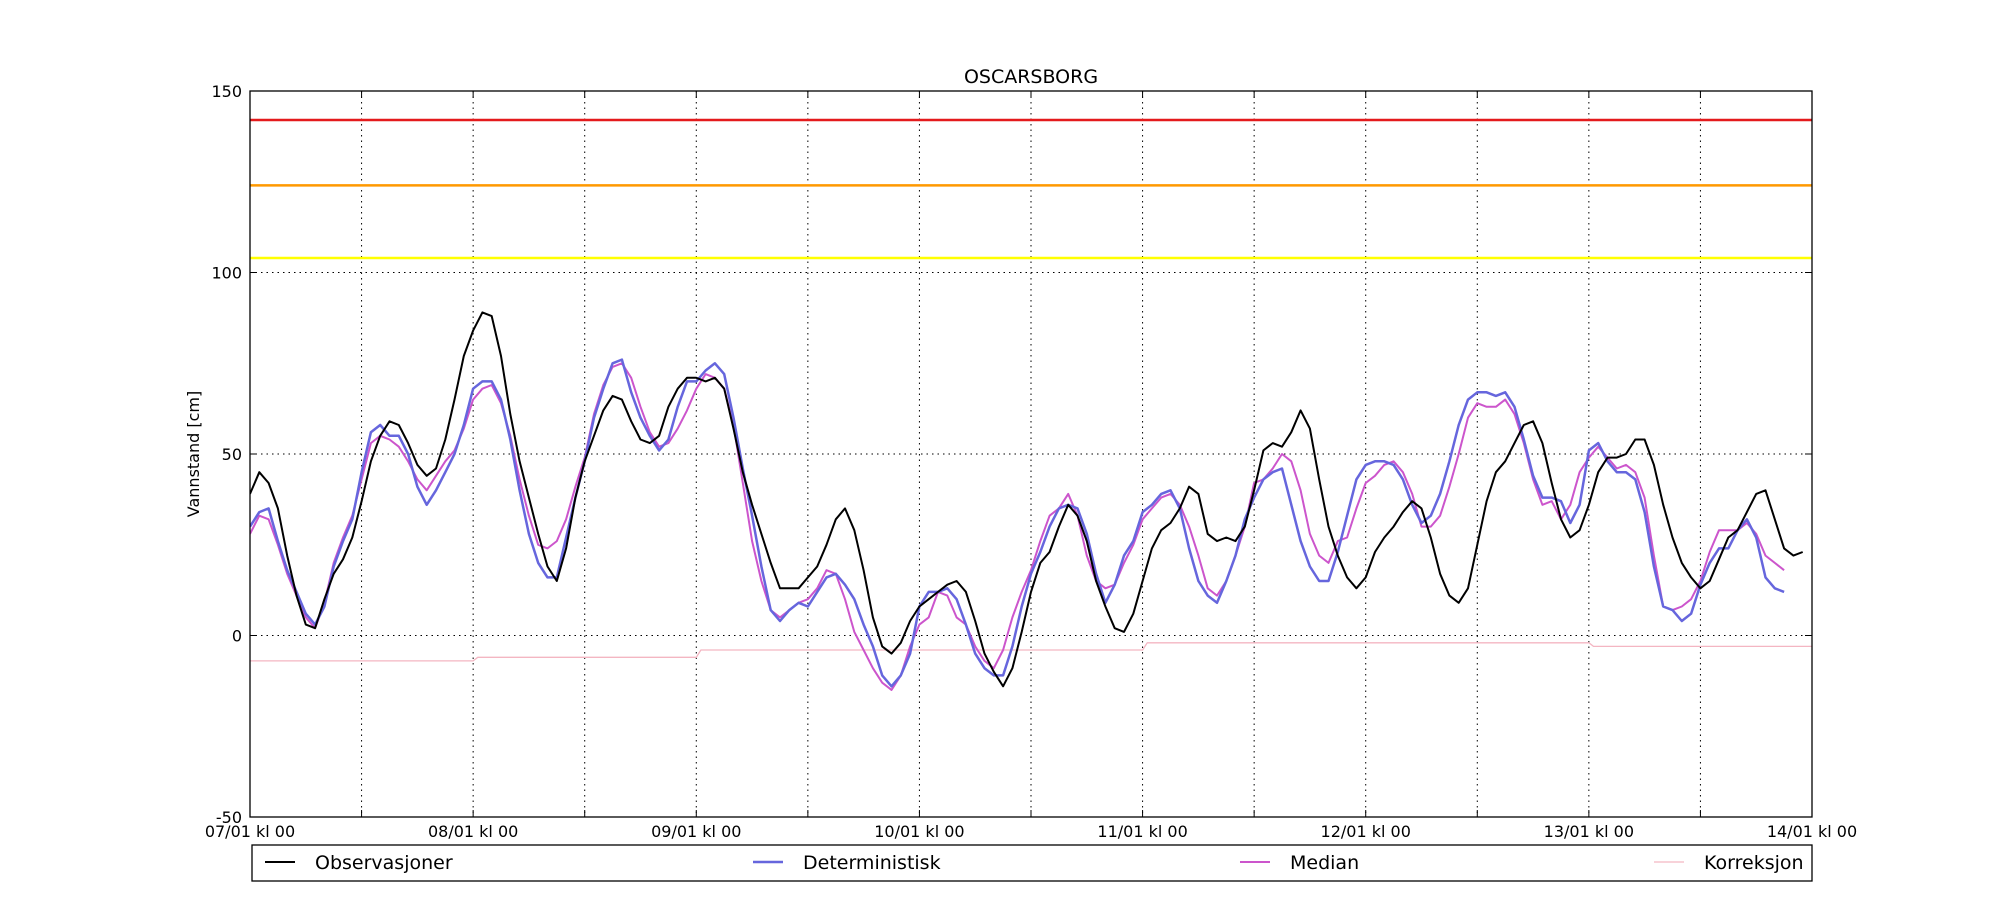 Image resolution: width=2000 pixels, height=900 pixels. Describe the element at coordinates (229, 817) in the screenshot. I see `y-tick-label: -50` at that location.